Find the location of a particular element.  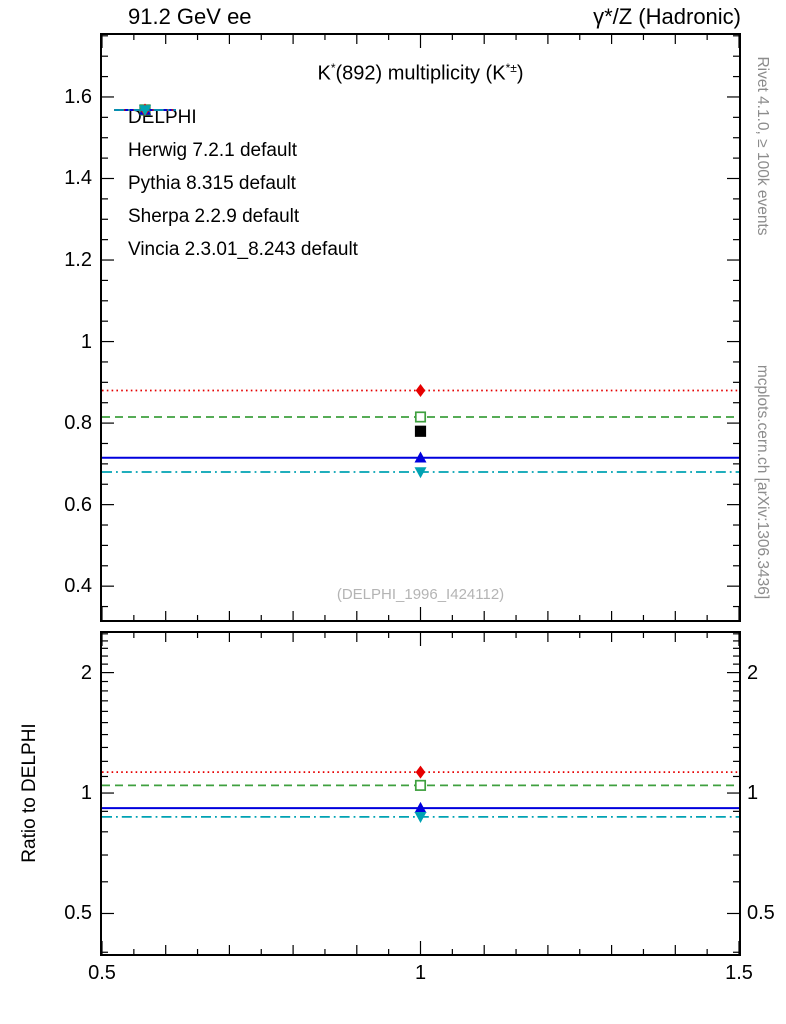

legend-label-4: Vincia 2.3.01_8.243 default is located at coordinates (243, 249).